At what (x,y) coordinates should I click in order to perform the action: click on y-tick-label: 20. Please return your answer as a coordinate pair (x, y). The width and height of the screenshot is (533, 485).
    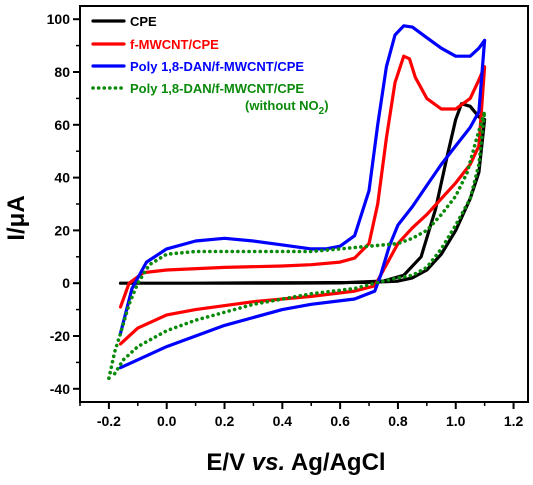
    Looking at the image, I should click on (62, 230).